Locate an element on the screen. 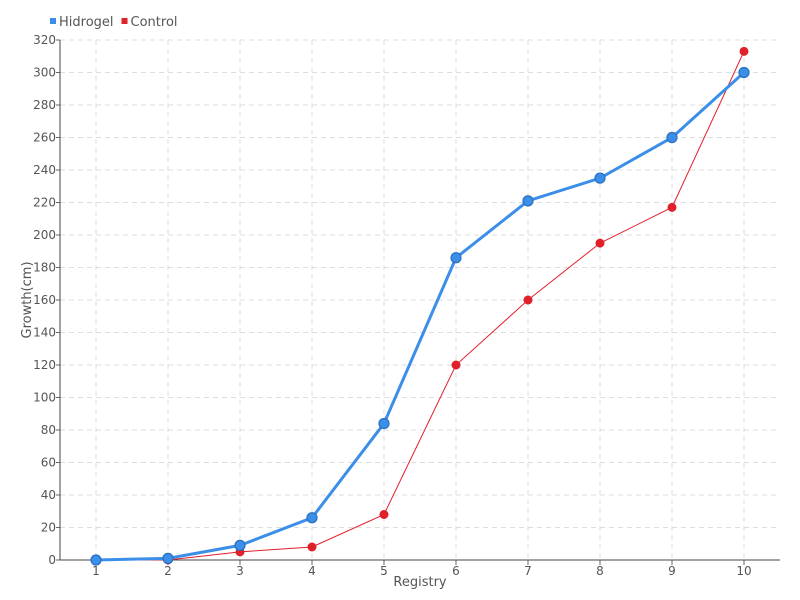 The height and width of the screenshot is (600, 800). x-tick-label: 8 is located at coordinates (600, 571).